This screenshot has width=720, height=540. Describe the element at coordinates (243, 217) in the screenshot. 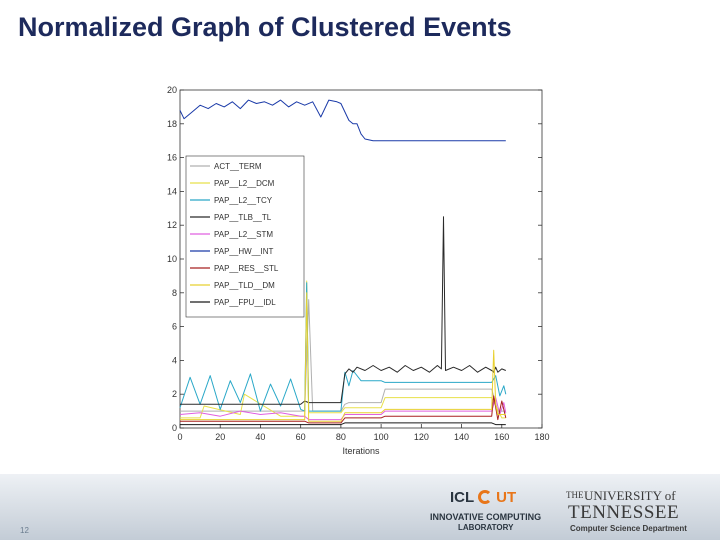

I see `legend-label: PAP__TLB__TL` at that location.